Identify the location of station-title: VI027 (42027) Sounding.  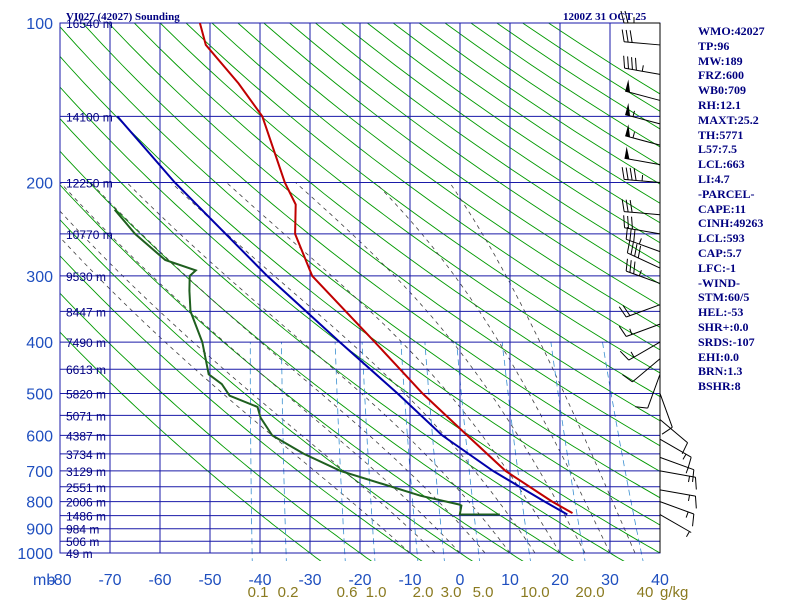
(123, 17).